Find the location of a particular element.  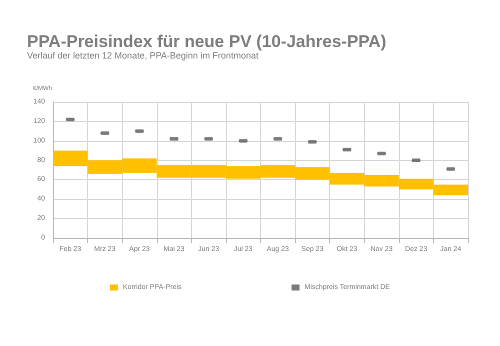

chart-subtitle: Verlauf der letzten 12 Monate, PPA-Beginn im Frontmonat is located at coordinates (143, 55).